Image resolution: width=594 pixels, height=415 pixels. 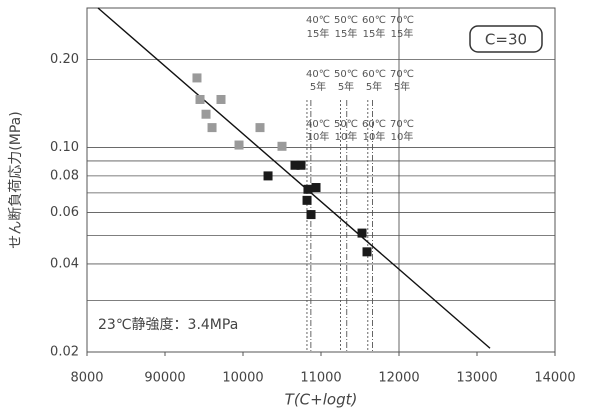 What do you see at coordinates (320, 378) in the screenshot?
I see `x-tick-label: 11000` at bounding box center [320, 378].